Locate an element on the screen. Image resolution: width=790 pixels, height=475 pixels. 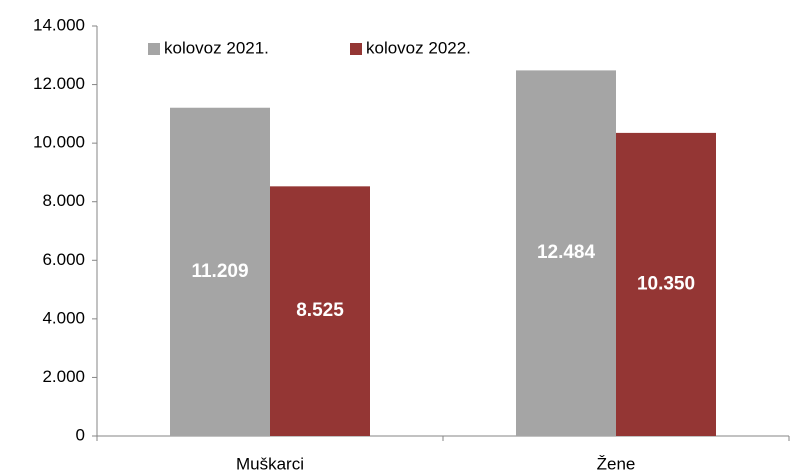
y-tick-label: 10.000 is located at coordinates (59, 142).